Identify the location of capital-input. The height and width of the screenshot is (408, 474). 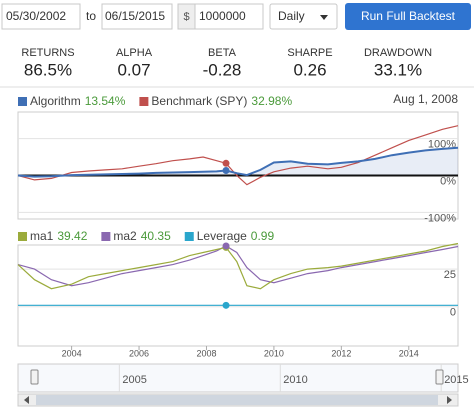
(229, 16).